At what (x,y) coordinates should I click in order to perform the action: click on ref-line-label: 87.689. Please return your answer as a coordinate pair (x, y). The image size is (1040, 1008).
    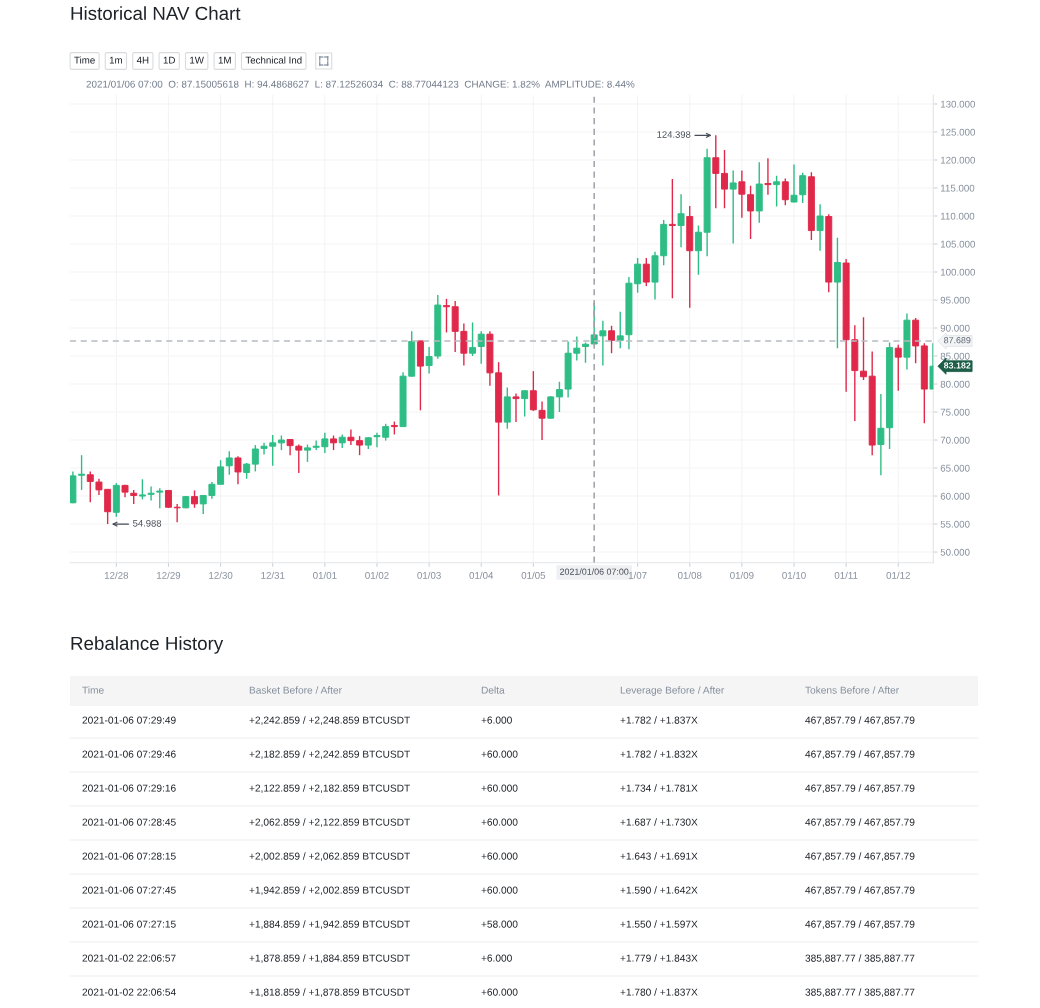
    Looking at the image, I should click on (957, 340).